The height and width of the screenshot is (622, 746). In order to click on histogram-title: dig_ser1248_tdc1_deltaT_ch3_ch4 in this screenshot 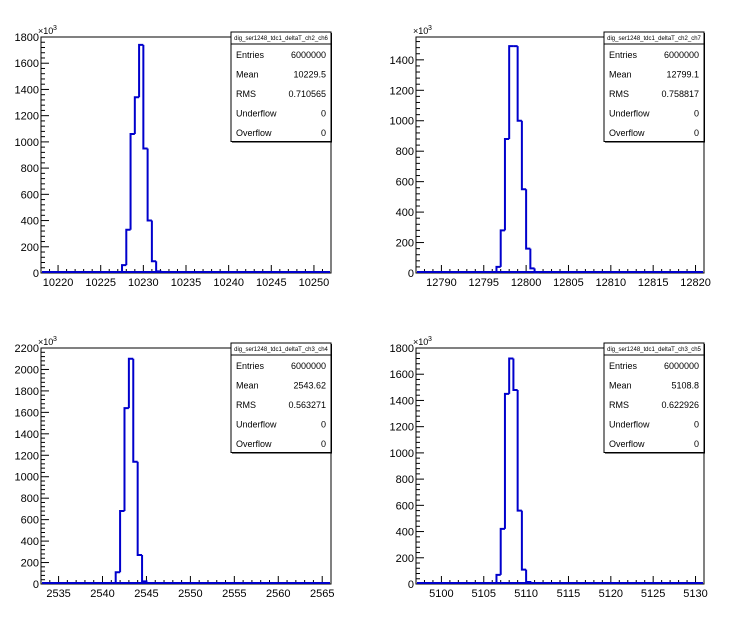, I will do `click(281, 350)`.